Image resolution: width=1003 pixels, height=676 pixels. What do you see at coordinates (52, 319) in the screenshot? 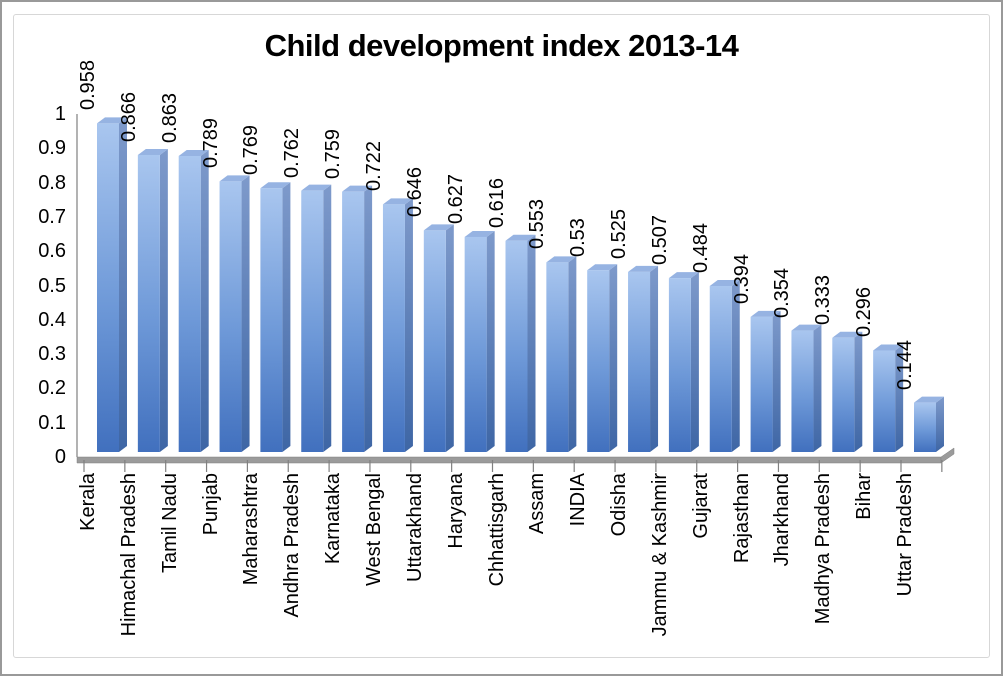
I see `y-tick-label: 0.4` at bounding box center [52, 319].